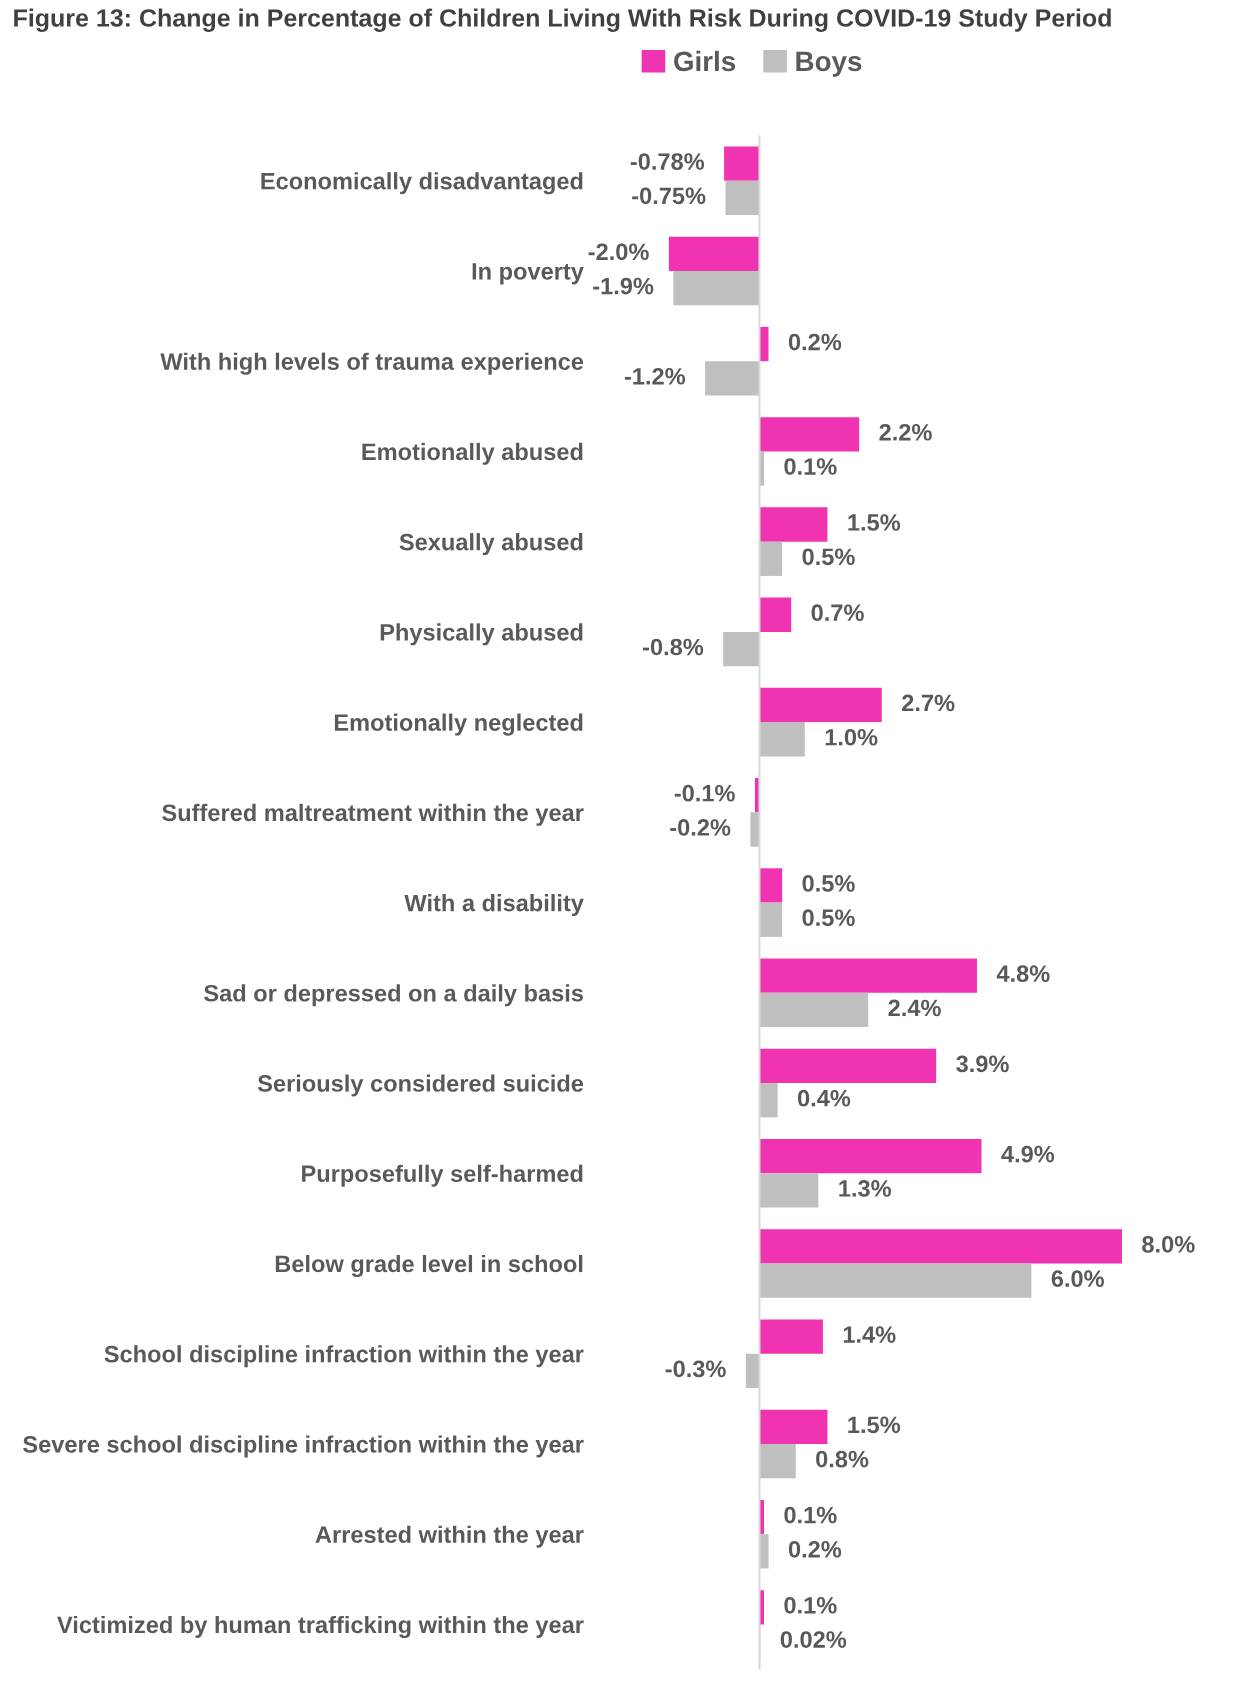 This screenshot has height=1695, width=1254. I want to click on data-label: 6.0%, so click(1077, 1279).